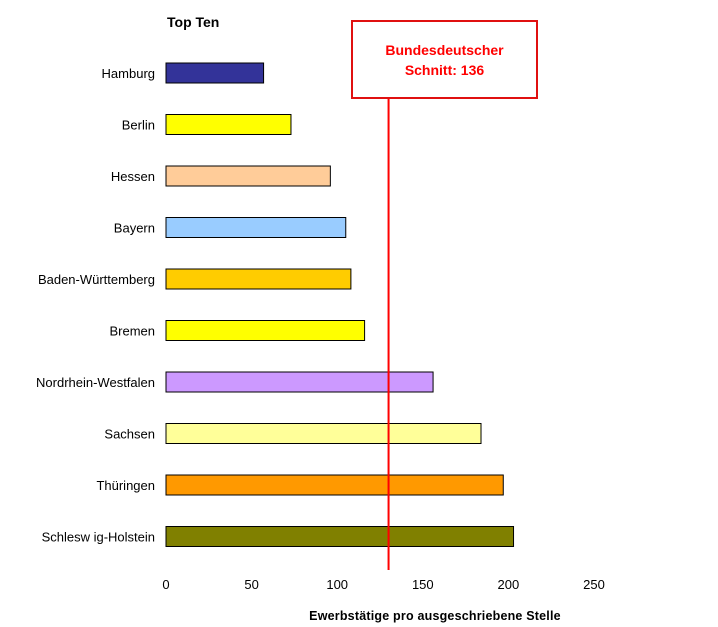 The height and width of the screenshot is (627, 718). What do you see at coordinates (125, 485) in the screenshot?
I see `category-label: Thüringen` at bounding box center [125, 485].